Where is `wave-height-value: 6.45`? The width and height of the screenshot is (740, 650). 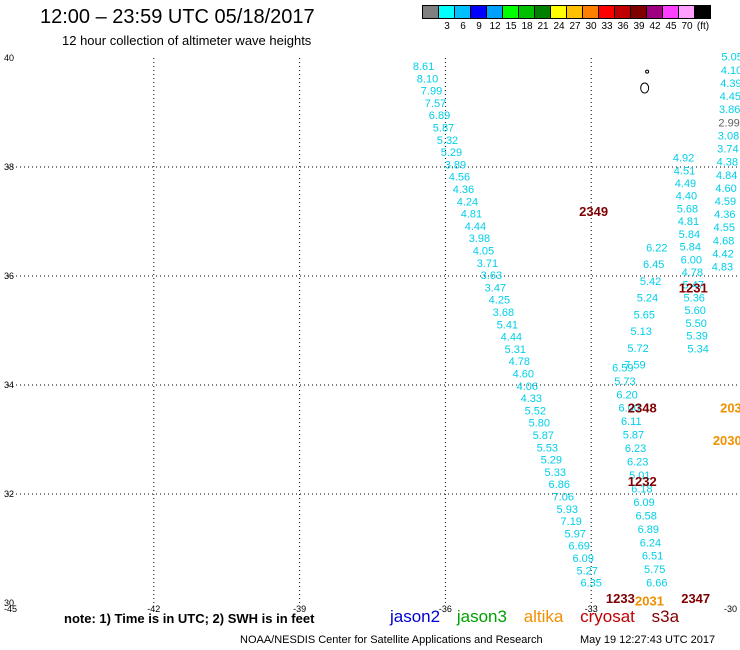 wave-height-value: 6.45 is located at coordinates (653, 265).